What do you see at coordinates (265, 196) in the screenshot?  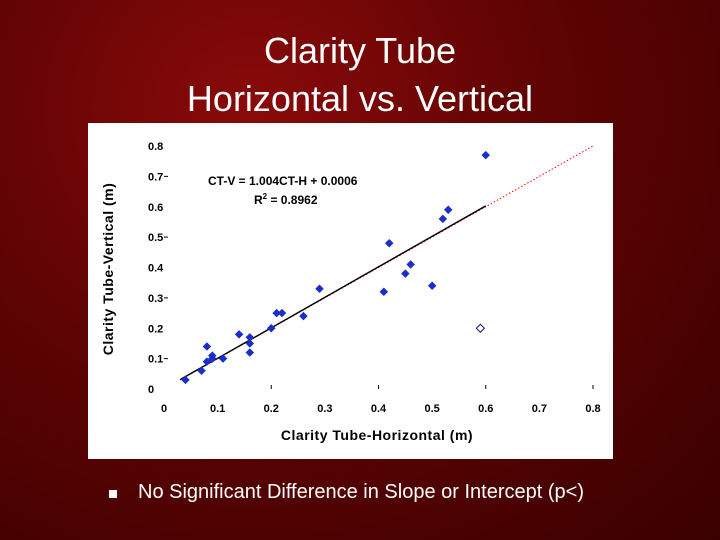 I see `r-squared-sup: 2` at bounding box center [265, 196].